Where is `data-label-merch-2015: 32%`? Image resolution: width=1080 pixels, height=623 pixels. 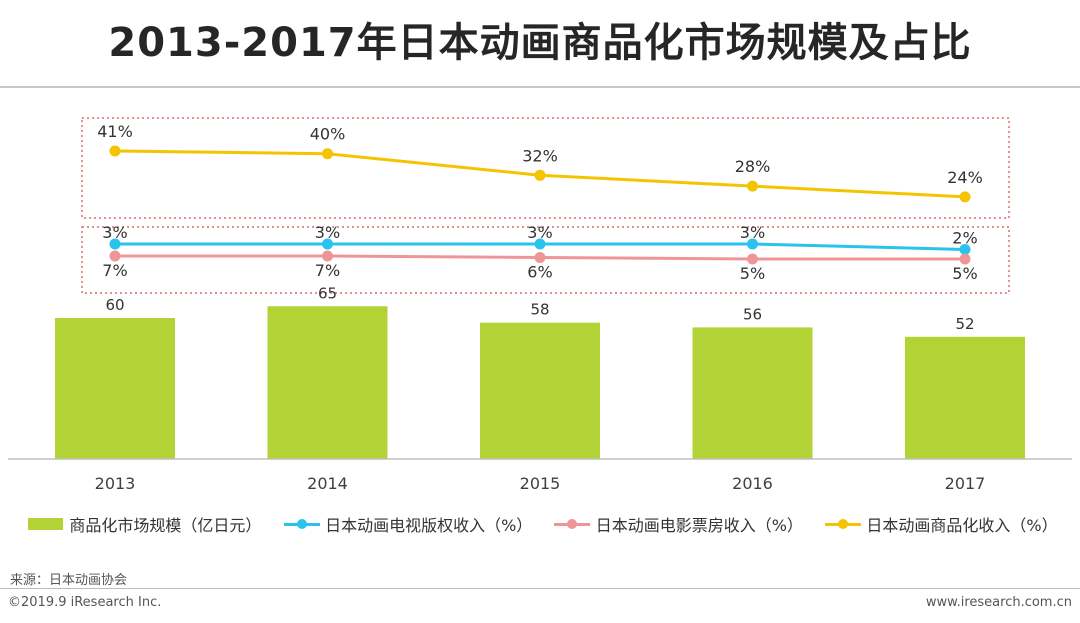 data-label-merch-2015: 32% is located at coordinates (540, 155).